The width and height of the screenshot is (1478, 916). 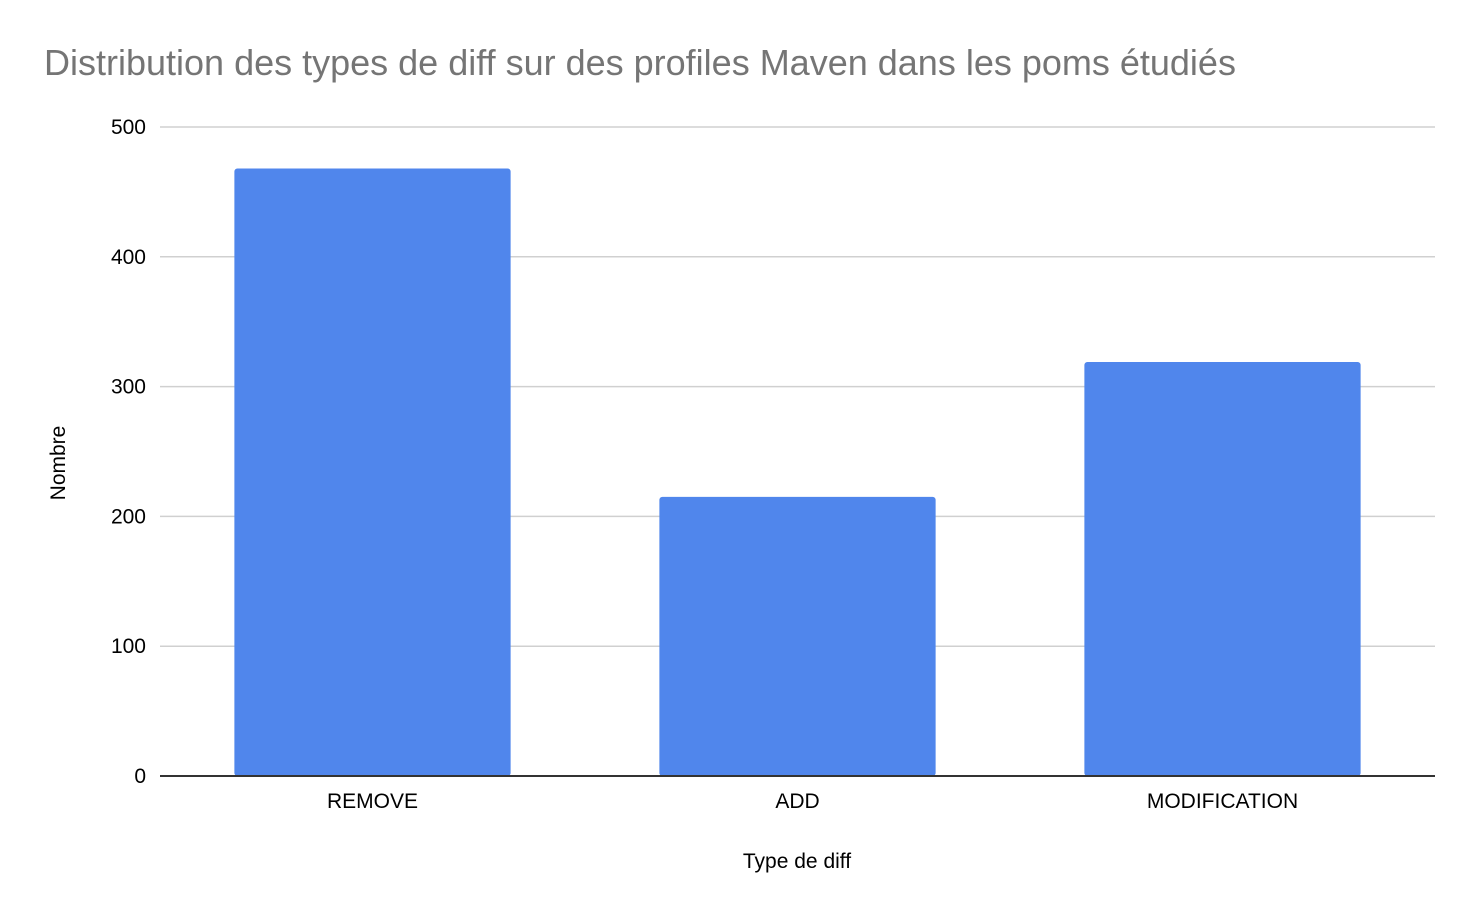 What do you see at coordinates (58, 463) in the screenshot?
I see `y-axis-label: Nombre` at bounding box center [58, 463].